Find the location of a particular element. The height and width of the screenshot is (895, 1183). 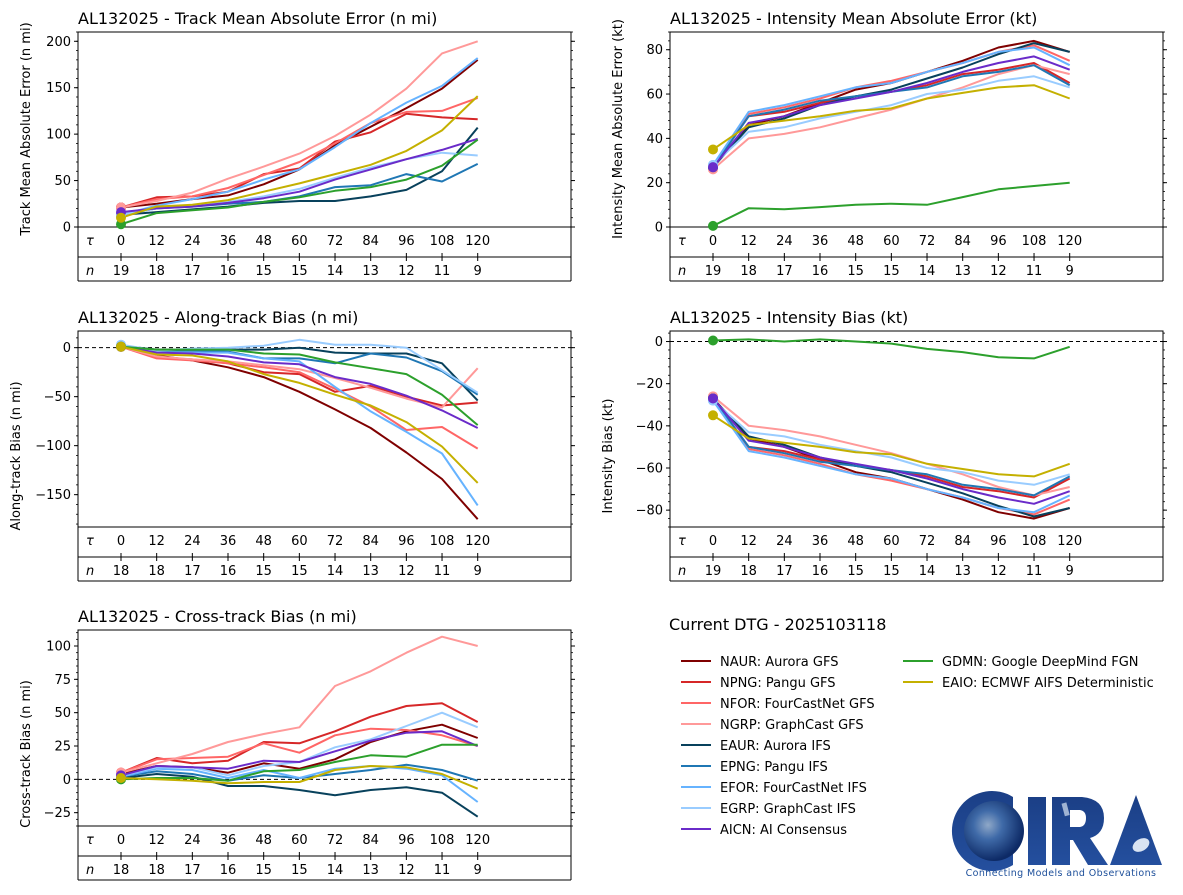

legend-label-epng: EPNG: Pangu IFS is located at coordinates (774, 767).